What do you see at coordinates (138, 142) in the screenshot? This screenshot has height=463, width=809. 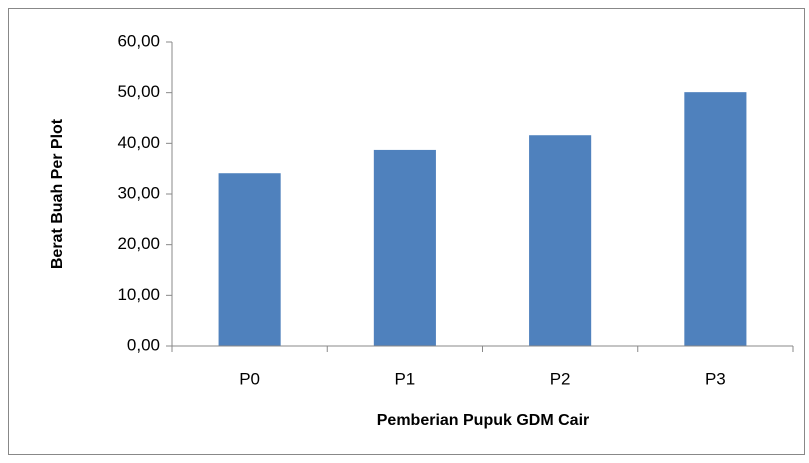 I see `y-tick-label: 40,00` at bounding box center [138, 142].